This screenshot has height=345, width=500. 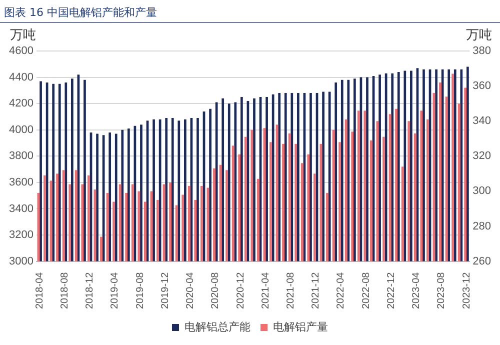 I want to click on x-tick-label: 2022-08, so click(x=366, y=291).